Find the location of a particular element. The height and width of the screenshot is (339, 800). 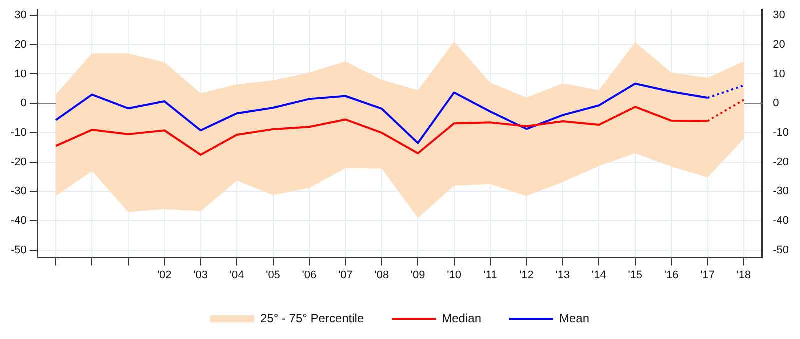

y2-tick-label: 20 is located at coordinates (779, 44).